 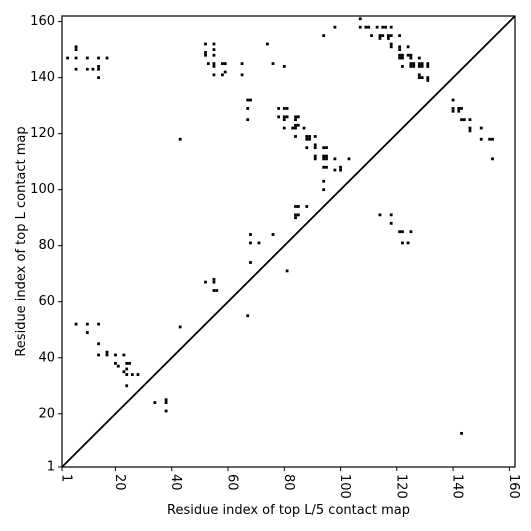 What do you see at coordinates (400, 486) in the screenshot?
I see `x-tick-label: 120` at bounding box center [400, 486].